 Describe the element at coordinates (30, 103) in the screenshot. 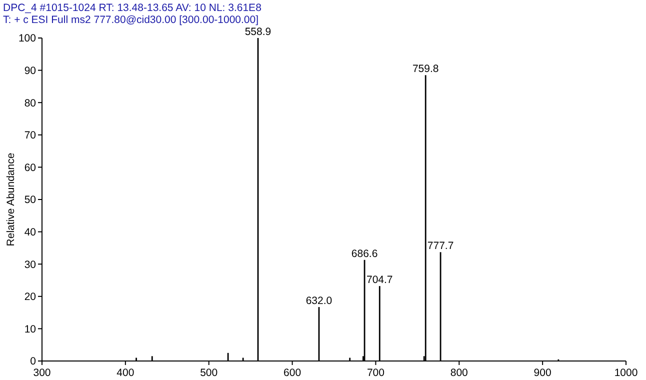

I see `y-tick-label: 80` at that location.